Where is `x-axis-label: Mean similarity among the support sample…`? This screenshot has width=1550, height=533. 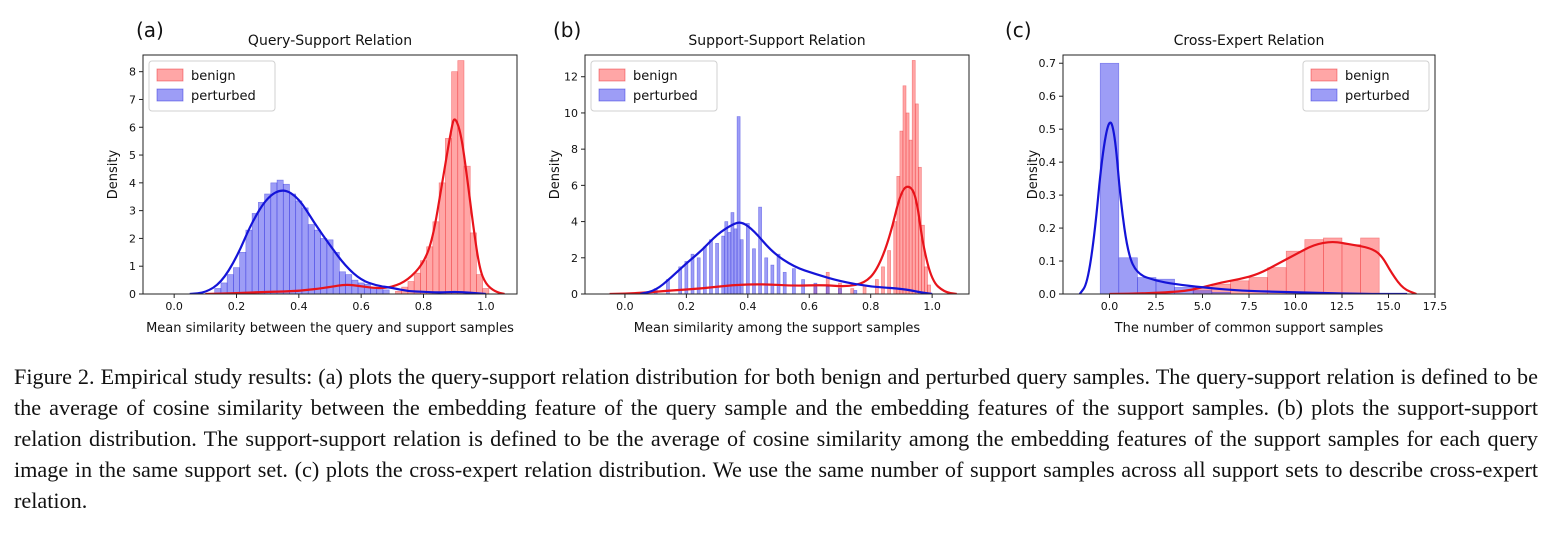 x-axis-label: Mean similarity among the support sample… is located at coordinates (777, 328).